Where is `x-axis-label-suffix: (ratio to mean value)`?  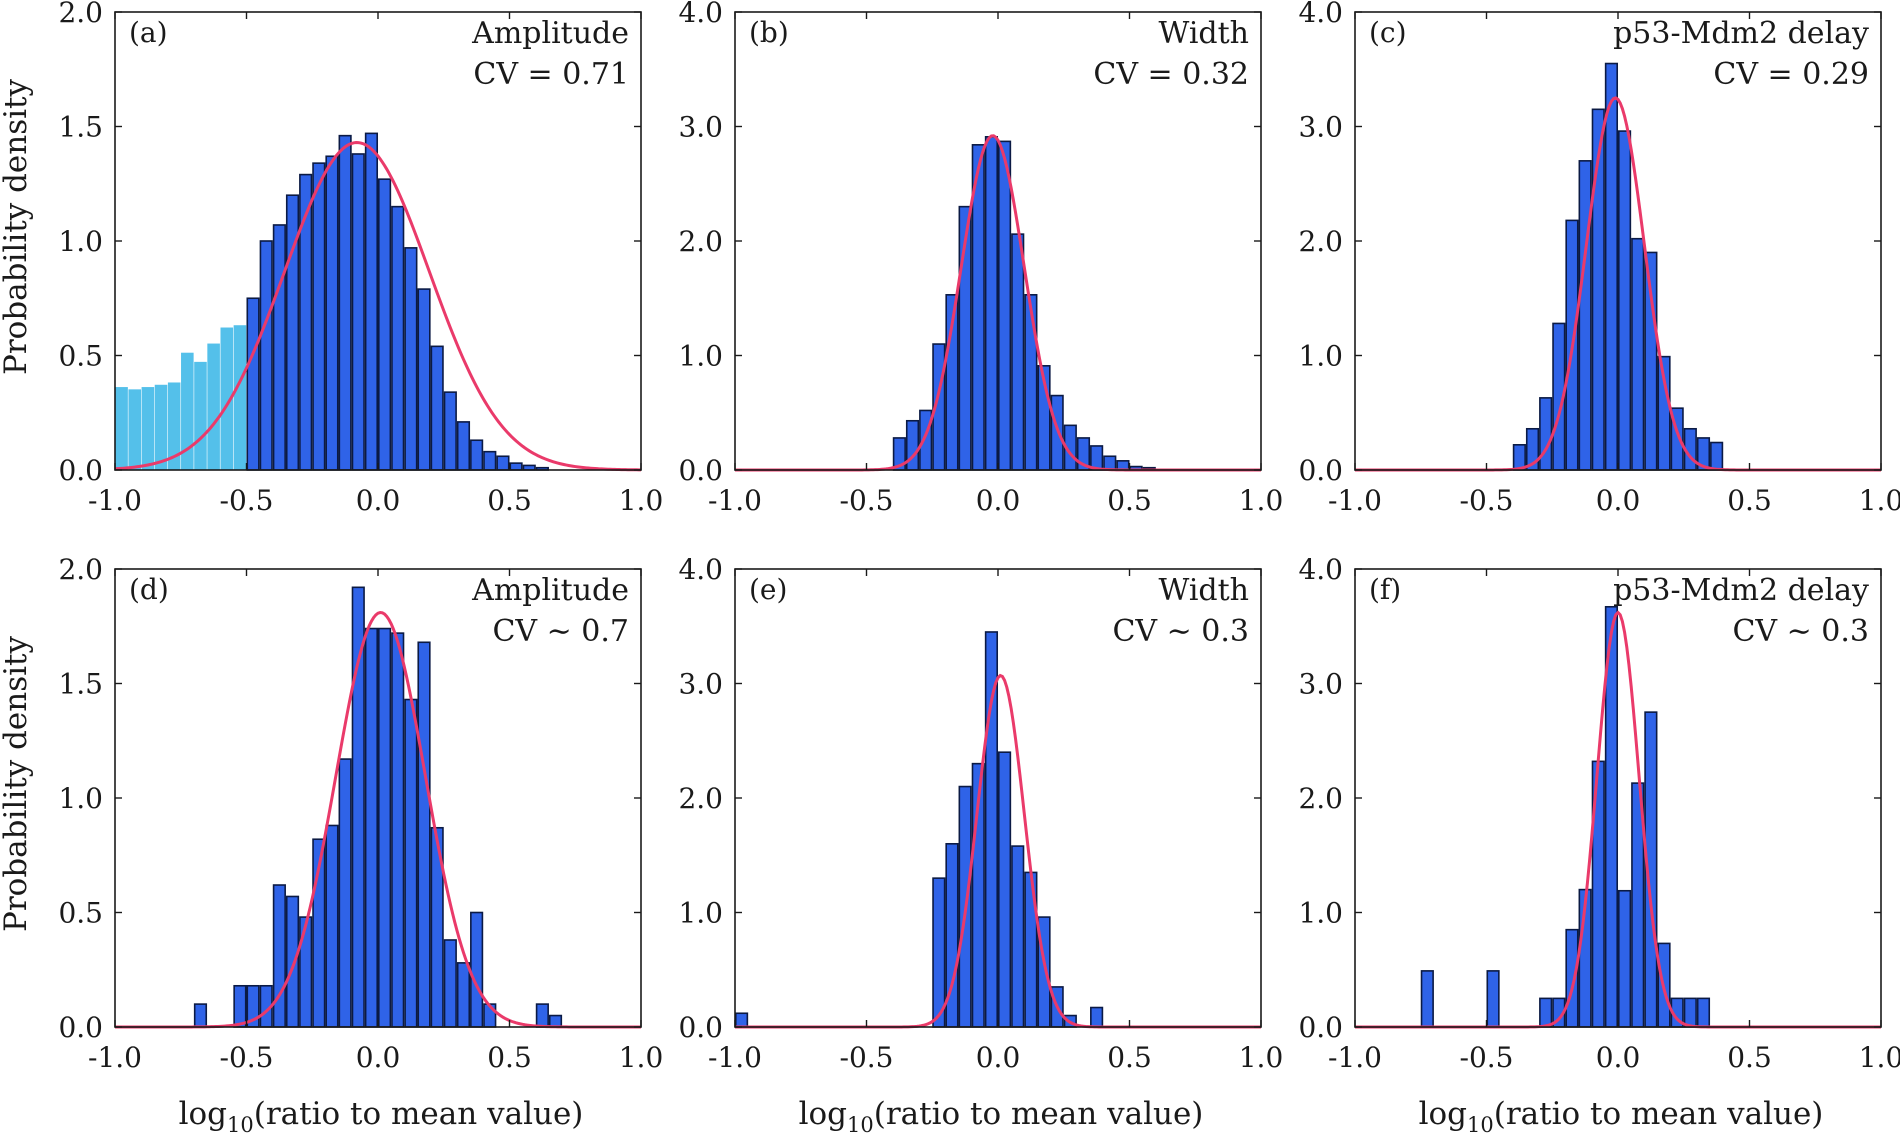
x-axis-label-suffix: (ratio to mean value) is located at coordinates (419, 1114).